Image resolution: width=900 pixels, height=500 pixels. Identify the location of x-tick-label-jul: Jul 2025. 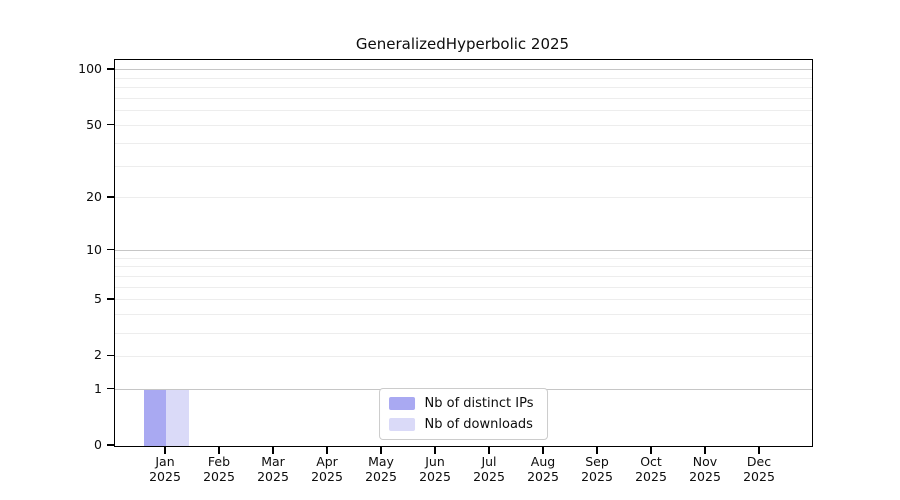
(489, 469).